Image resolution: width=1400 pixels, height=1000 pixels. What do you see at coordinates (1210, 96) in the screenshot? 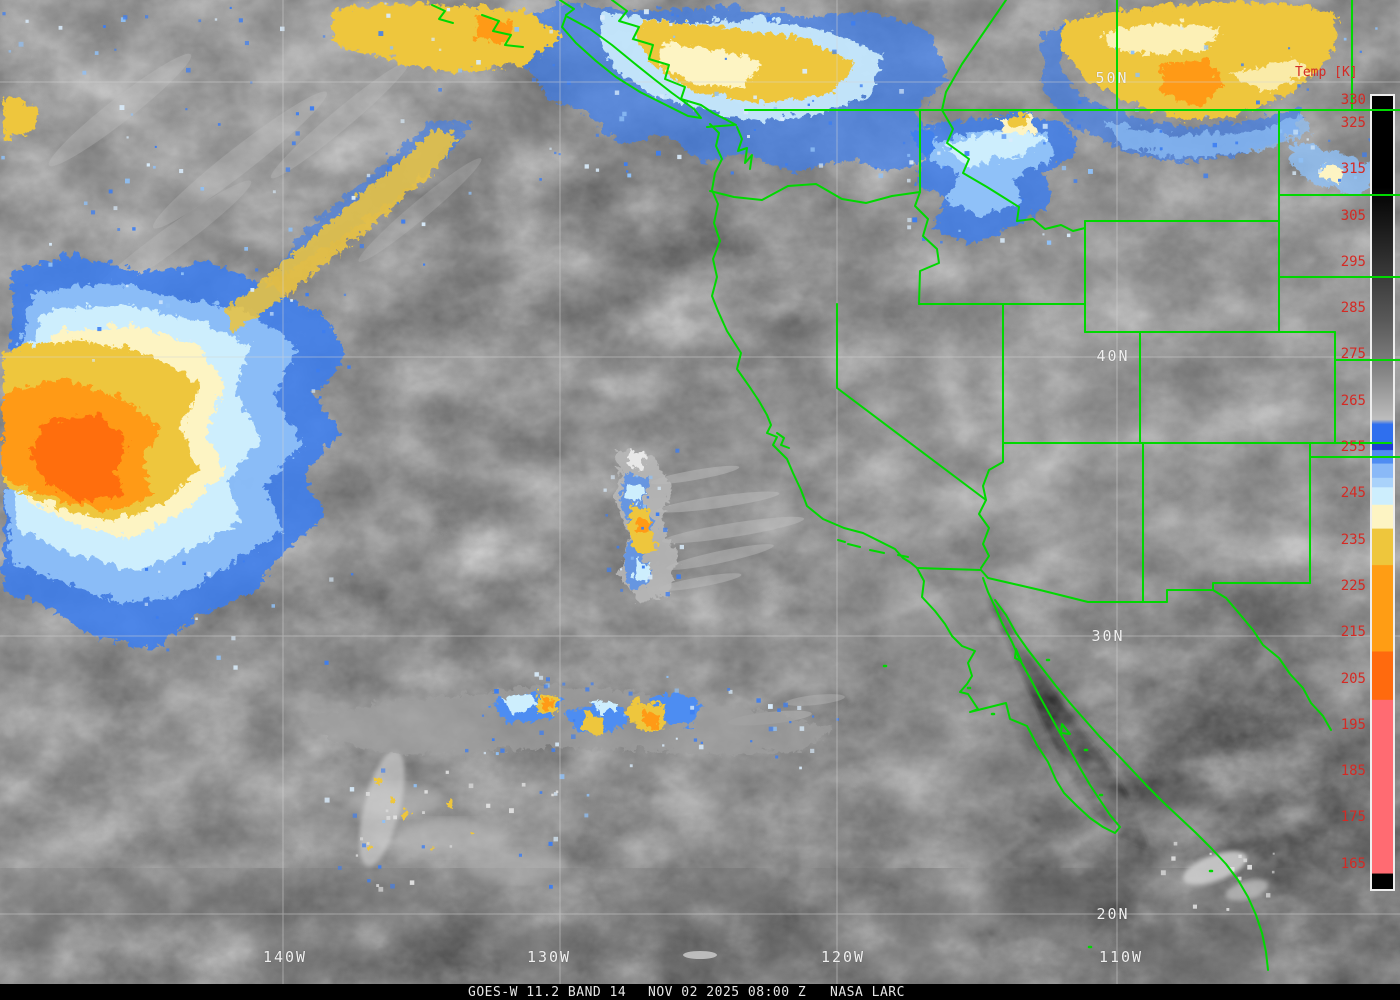
I see `cloud-mass-top-right` at bounding box center [1210, 96].